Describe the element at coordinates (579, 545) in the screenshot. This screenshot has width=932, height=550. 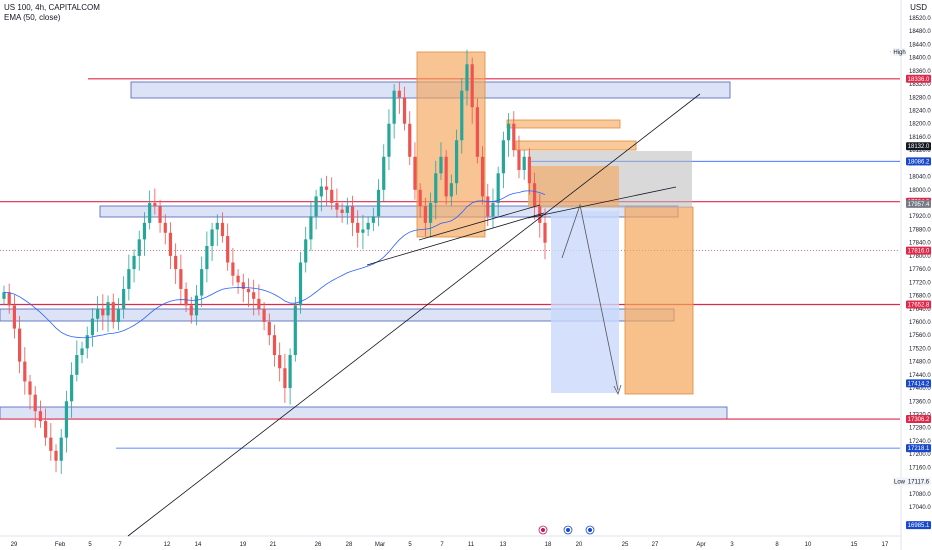
I see `x-tick-label: 20` at that location.